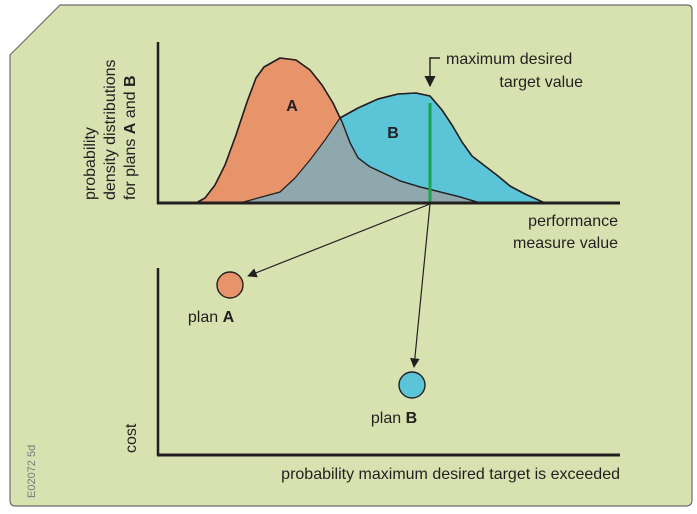 This screenshot has width=697, height=514. Describe the element at coordinates (420, 285) in the screenshot. I see `arrow-to-plan-b` at that location.